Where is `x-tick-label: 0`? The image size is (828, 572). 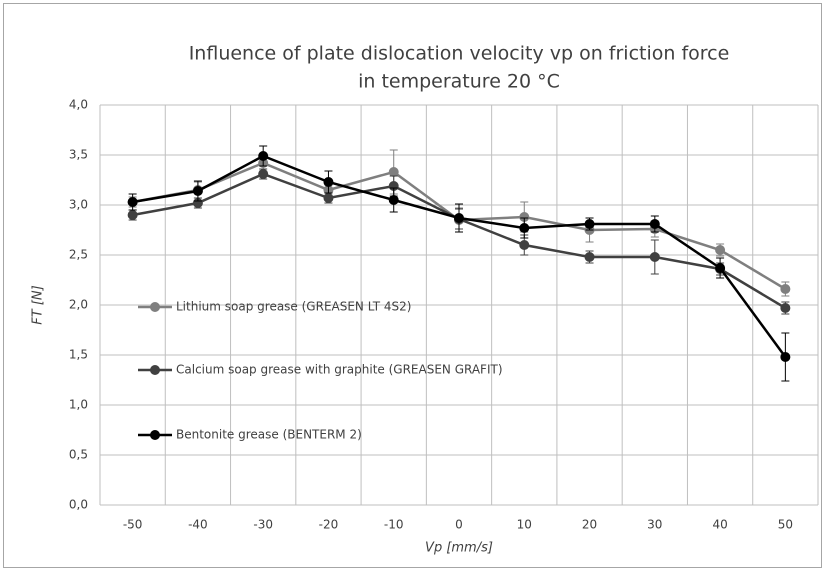
x-tick-label: 0 is located at coordinates (459, 525).